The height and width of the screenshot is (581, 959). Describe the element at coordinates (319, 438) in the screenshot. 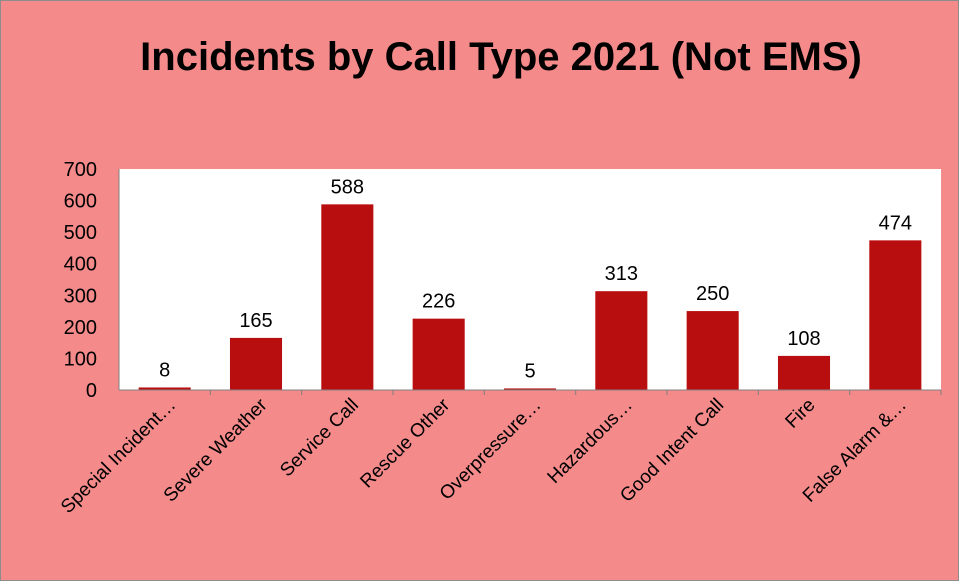

I see `x-tick-label: Service Call` at that location.